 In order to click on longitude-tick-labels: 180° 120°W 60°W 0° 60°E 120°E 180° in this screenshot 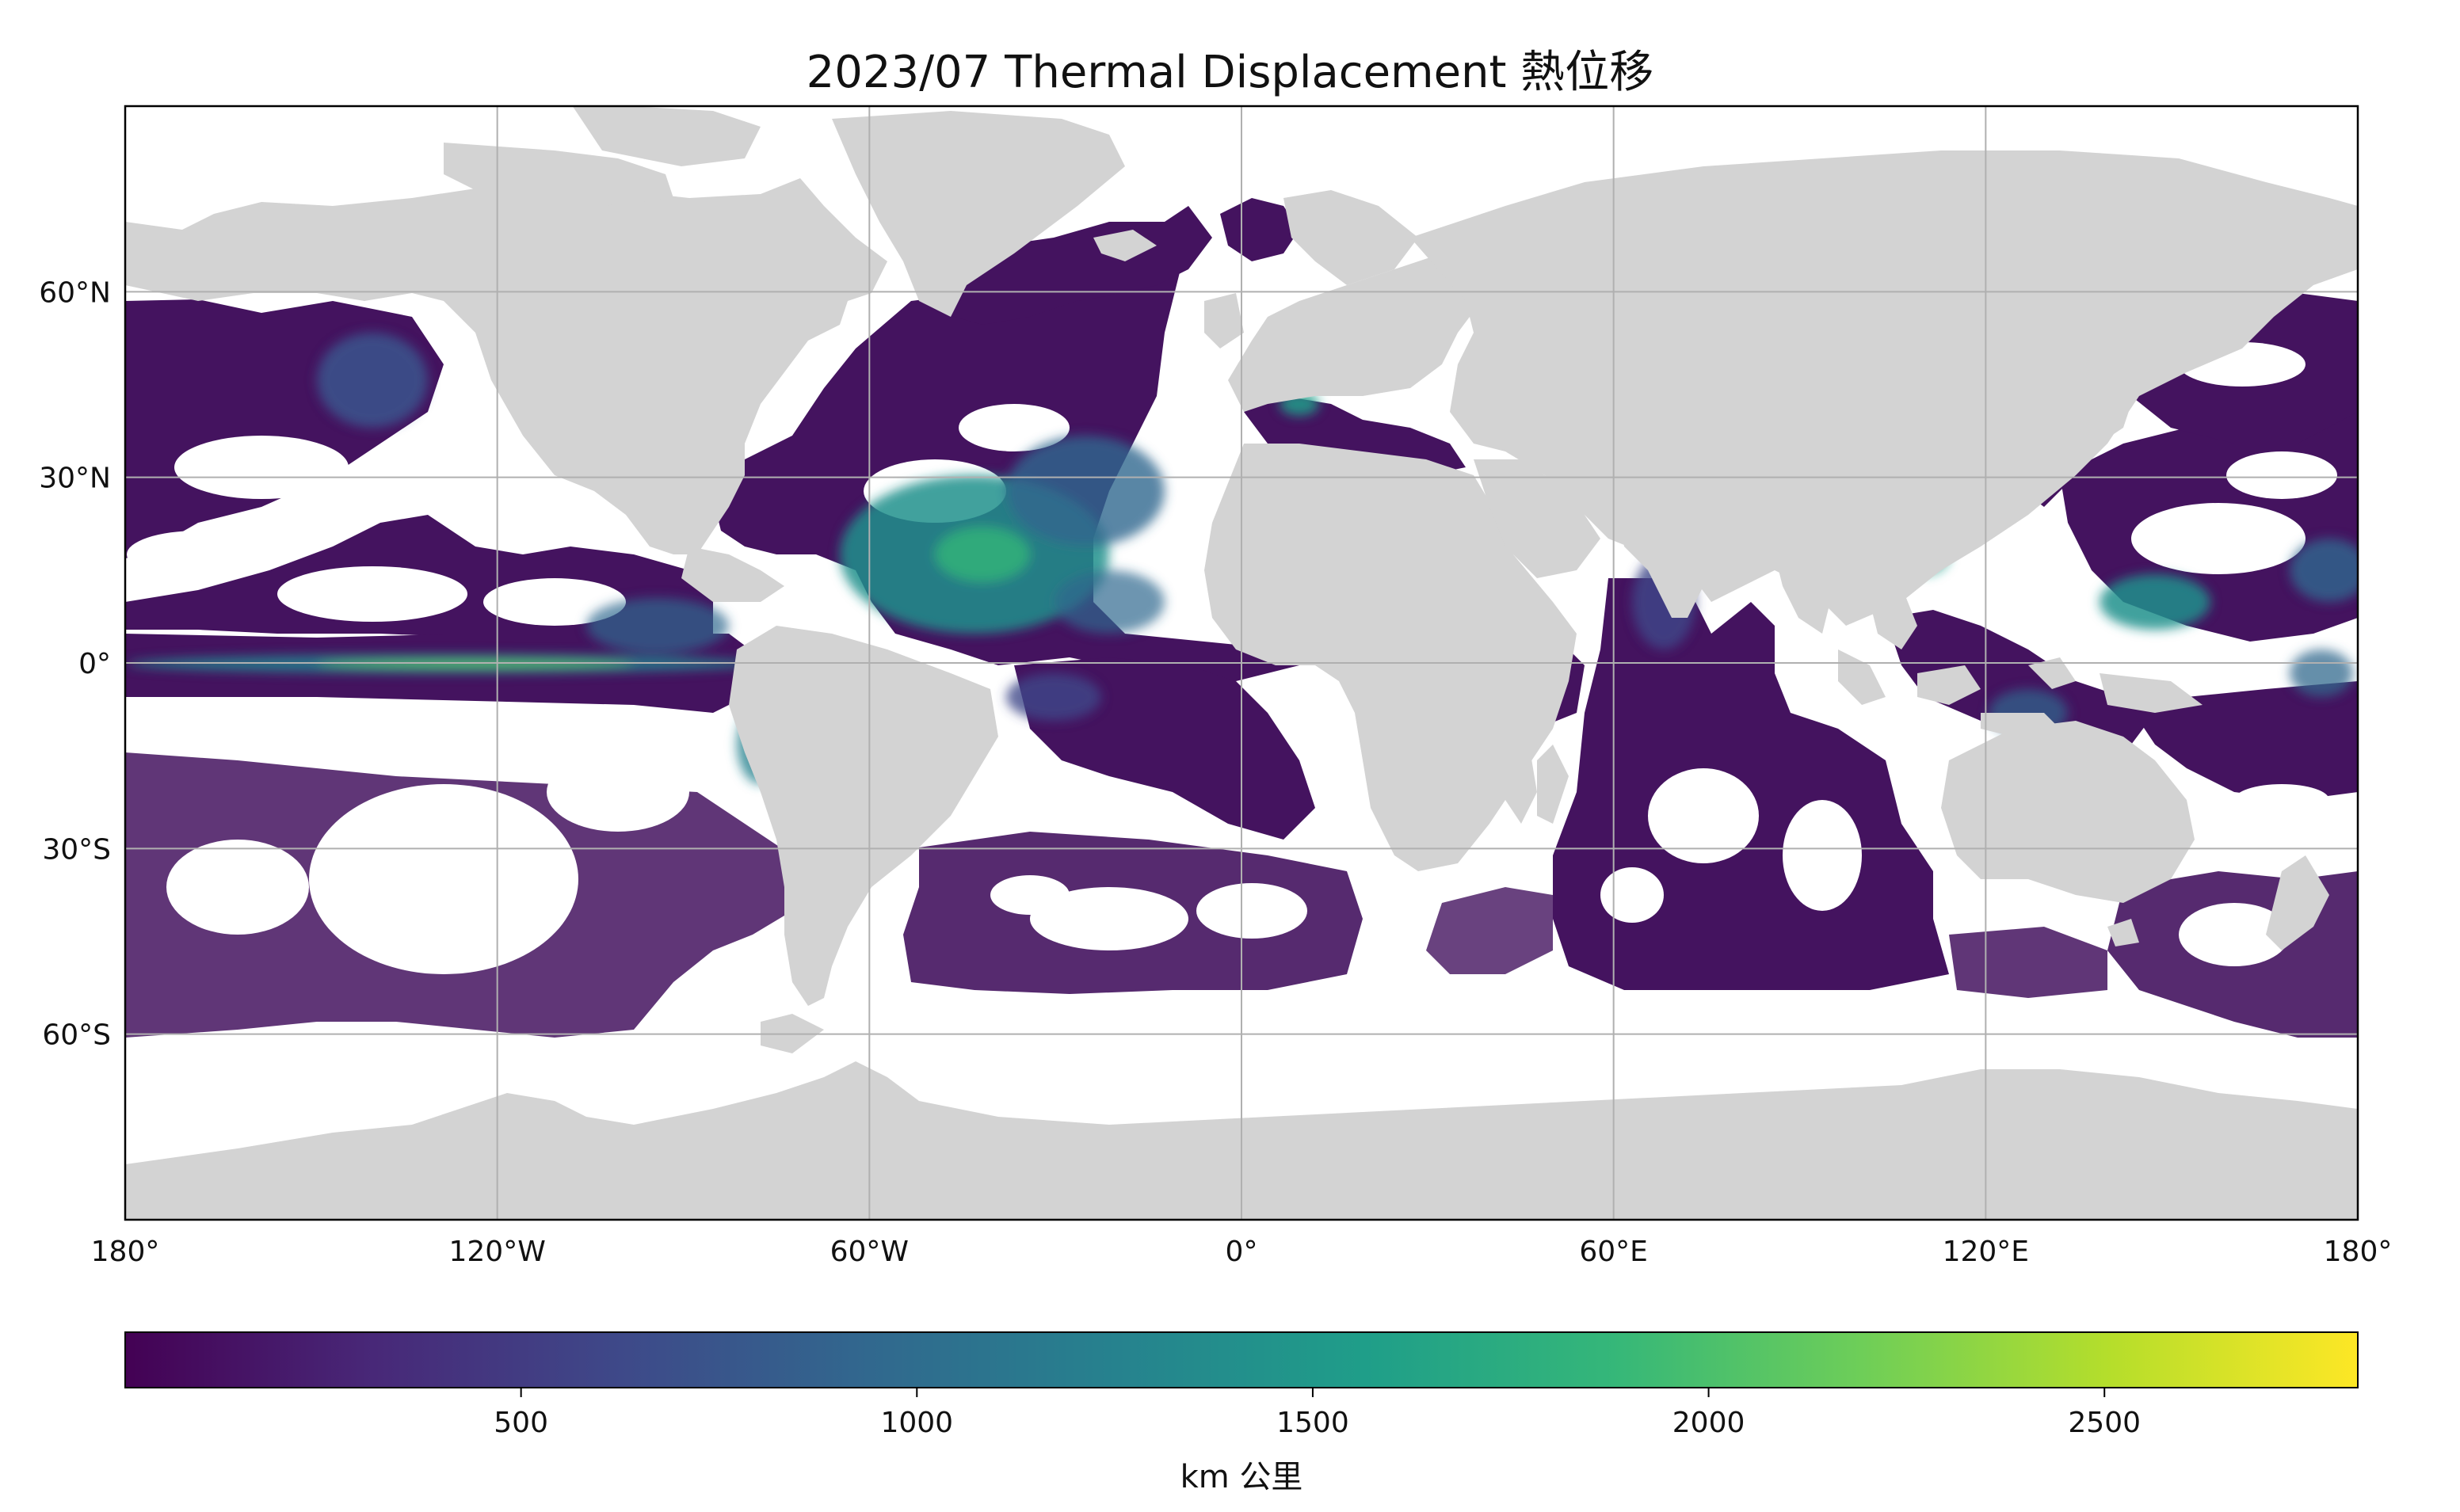, I will do `click(1242, 1252)`.